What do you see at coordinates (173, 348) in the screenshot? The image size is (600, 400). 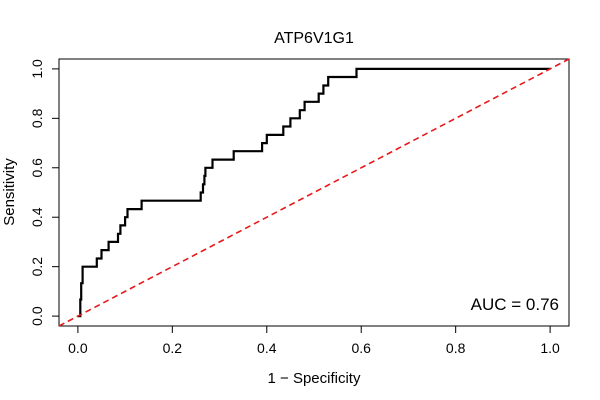 I see `x-tick-label: 0.2` at bounding box center [173, 348].